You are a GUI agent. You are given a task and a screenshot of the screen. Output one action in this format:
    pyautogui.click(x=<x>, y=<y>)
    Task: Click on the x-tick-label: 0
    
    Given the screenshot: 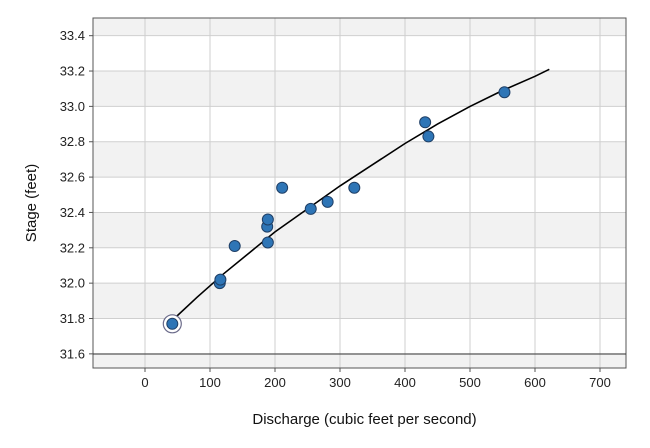 What is the action you would take?
    pyautogui.click(x=144, y=382)
    